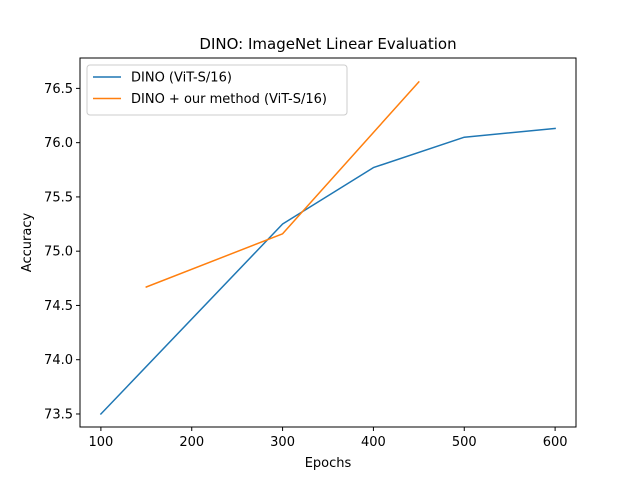 The width and height of the screenshot is (640, 480). Describe the element at coordinates (464, 442) in the screenshot. I see `x-tick-label: 500` at that location.